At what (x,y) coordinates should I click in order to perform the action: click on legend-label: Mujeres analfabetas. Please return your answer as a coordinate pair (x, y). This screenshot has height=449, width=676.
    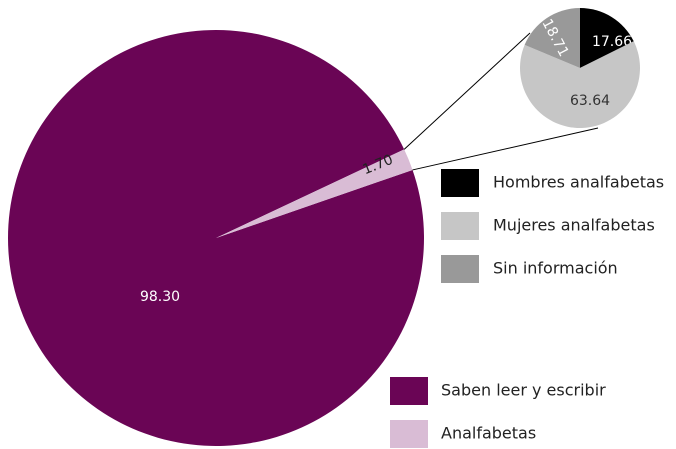
    Looking at the image, I should click on (574, 225).